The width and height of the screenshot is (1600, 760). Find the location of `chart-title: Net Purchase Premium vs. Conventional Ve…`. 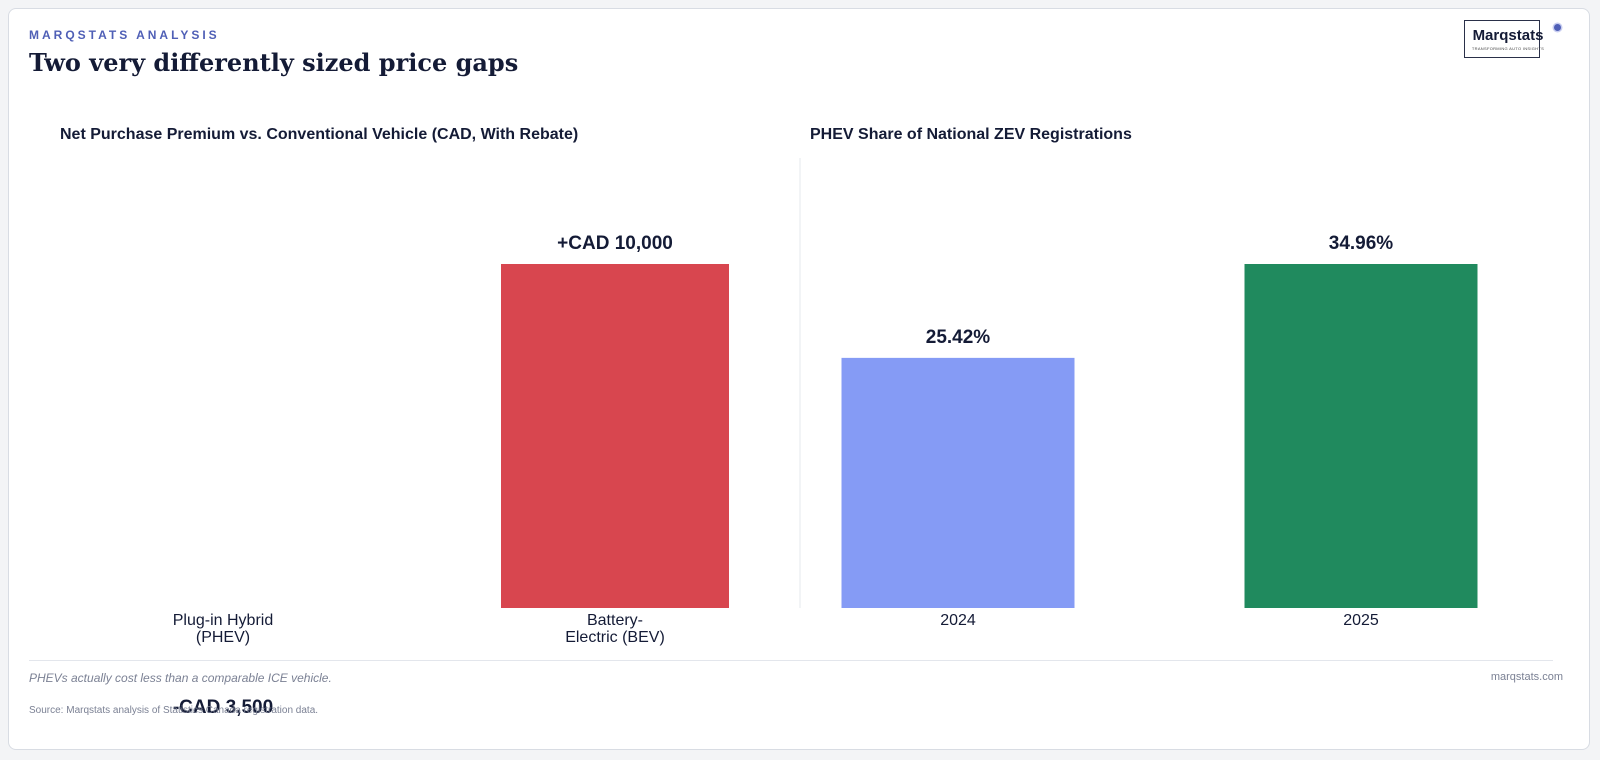

chart-title: Net Purchase Premium vs. Conventional Ve… is located at coordinates (319, 134).